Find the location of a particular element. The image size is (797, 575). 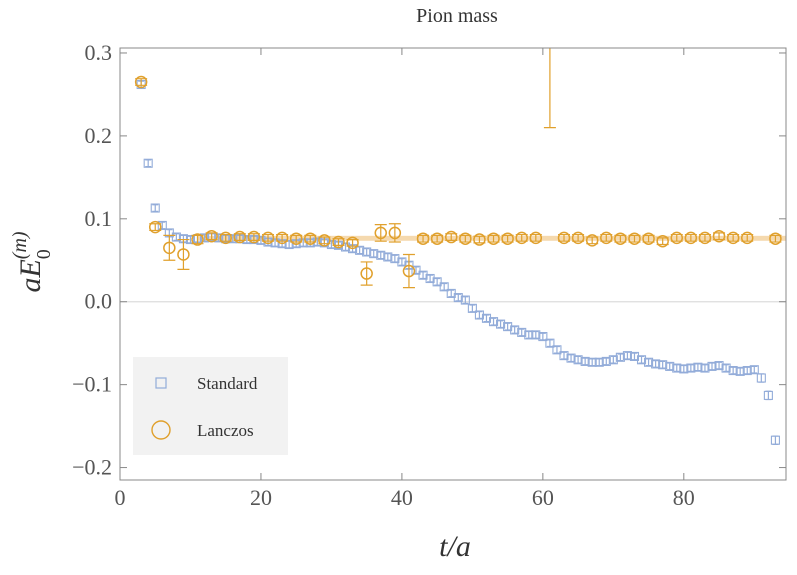

x-tick-label: 20 is located at coordinates (261, 497).